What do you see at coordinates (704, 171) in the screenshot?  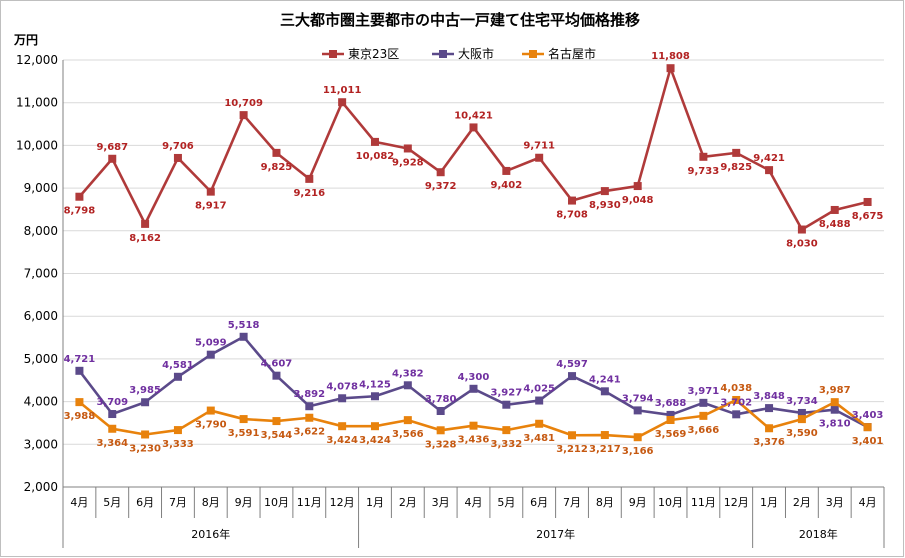 I see `data-label: 9,733` at bounding box center [704, 171].